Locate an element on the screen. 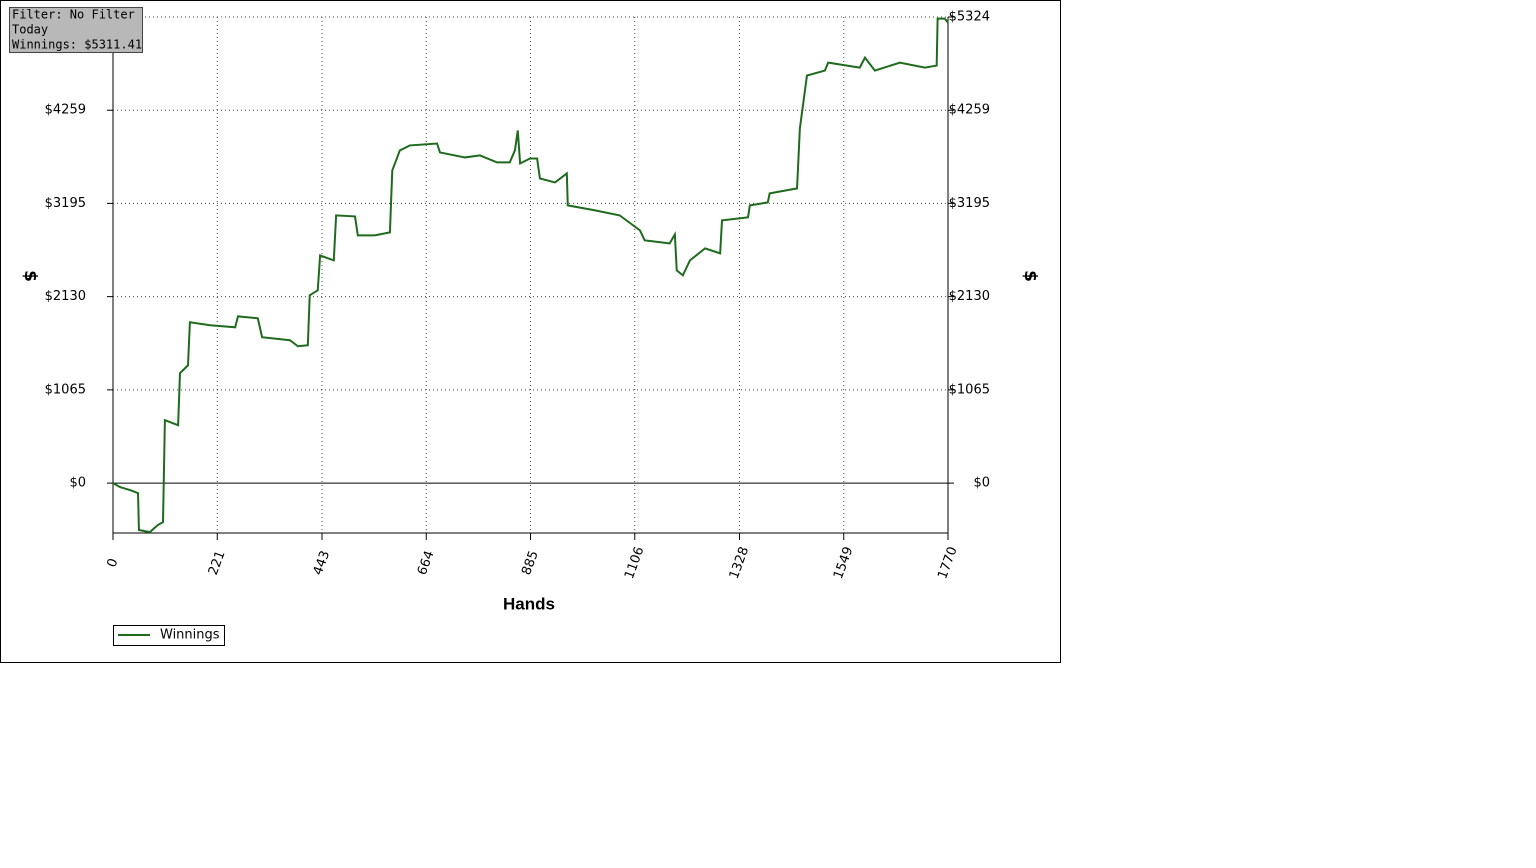 The image size is (1536, 868). info-line: Filter: No Filter is located at coordinates (73, 15).